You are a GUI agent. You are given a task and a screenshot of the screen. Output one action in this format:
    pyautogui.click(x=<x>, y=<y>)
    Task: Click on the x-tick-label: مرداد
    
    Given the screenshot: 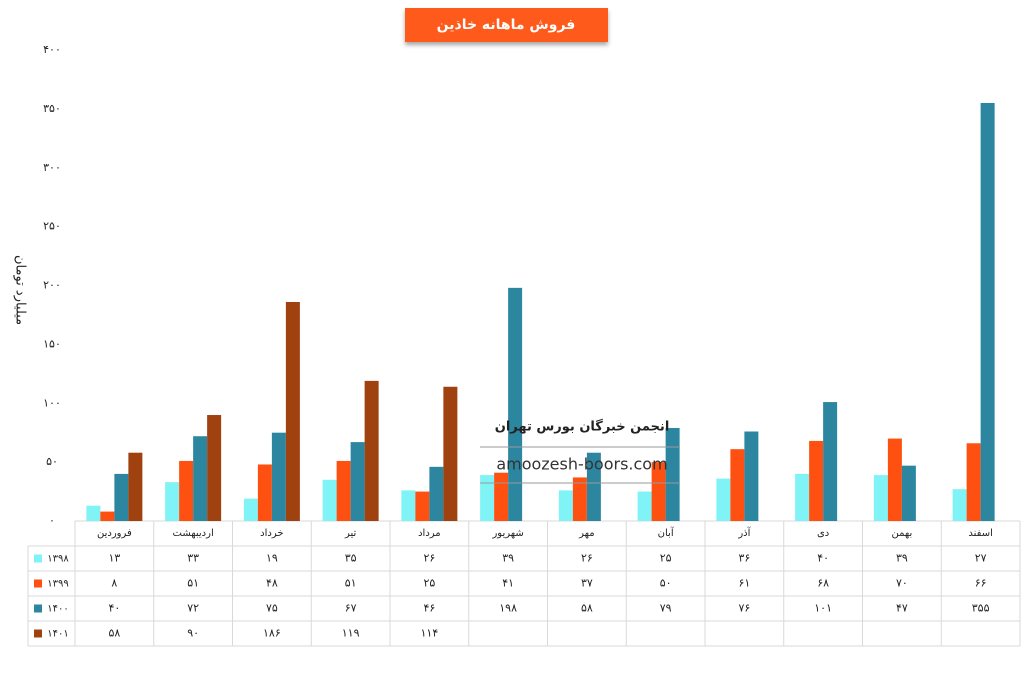 What is the action you would take?
    pyautogui.click(x=429, y=533)
    